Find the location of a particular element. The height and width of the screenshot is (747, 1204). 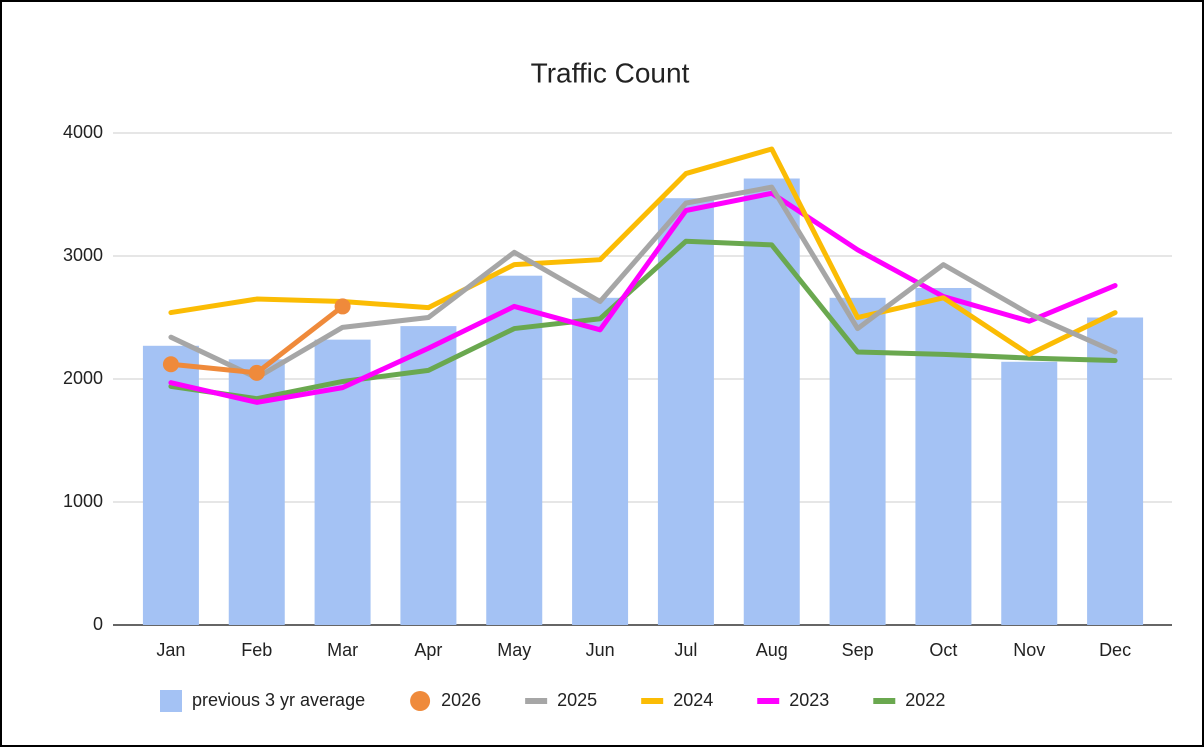

legend-label: 2026 is located at coordinates (461, 700).